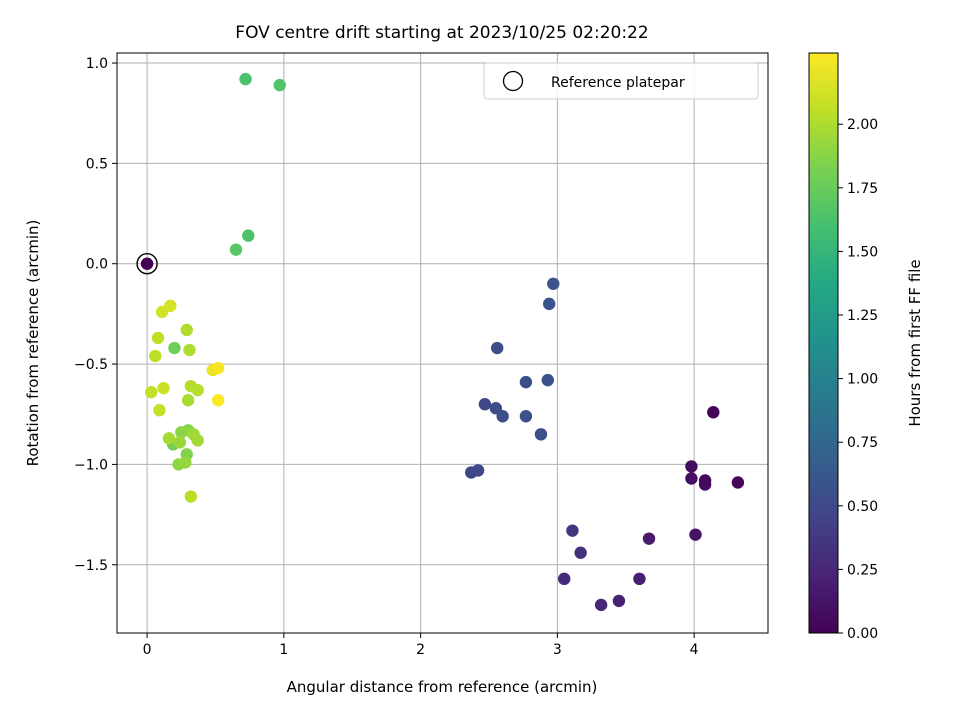 This screenshot has width=960, height=720. Describe the element at coordinates (862, 443) in the screenshot. I see `colorbar-tick-label: 0.75` at that location.